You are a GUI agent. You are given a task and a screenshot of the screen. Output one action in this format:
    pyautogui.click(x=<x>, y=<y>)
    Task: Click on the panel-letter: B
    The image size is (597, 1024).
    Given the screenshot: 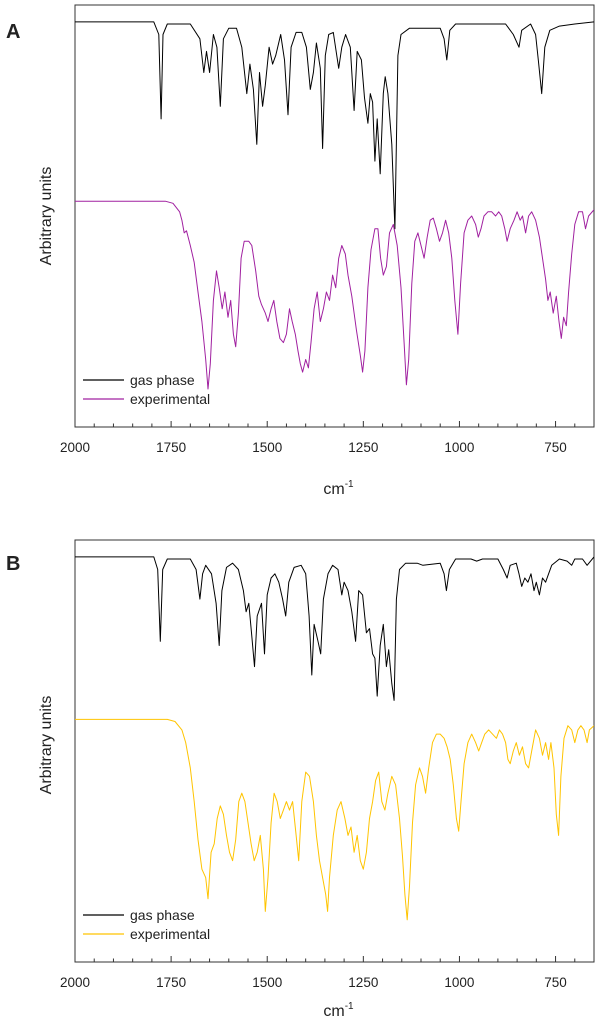 What is the action you would take?
    pyautogui.click(x=13, y=564)
    